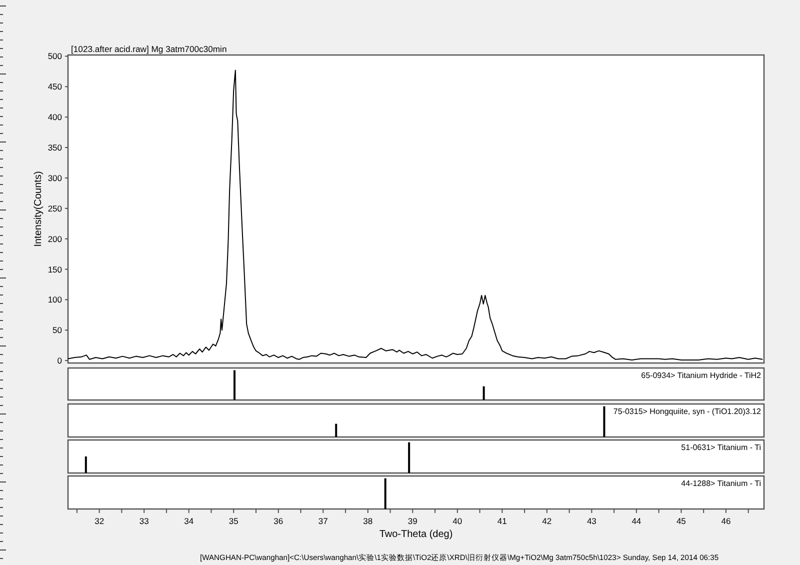  What do you see at coordinates (721, 483) in the screenshot?
I see `chart-title: 44-1288> Titanium - Ti` at bounding box center [721, 483].